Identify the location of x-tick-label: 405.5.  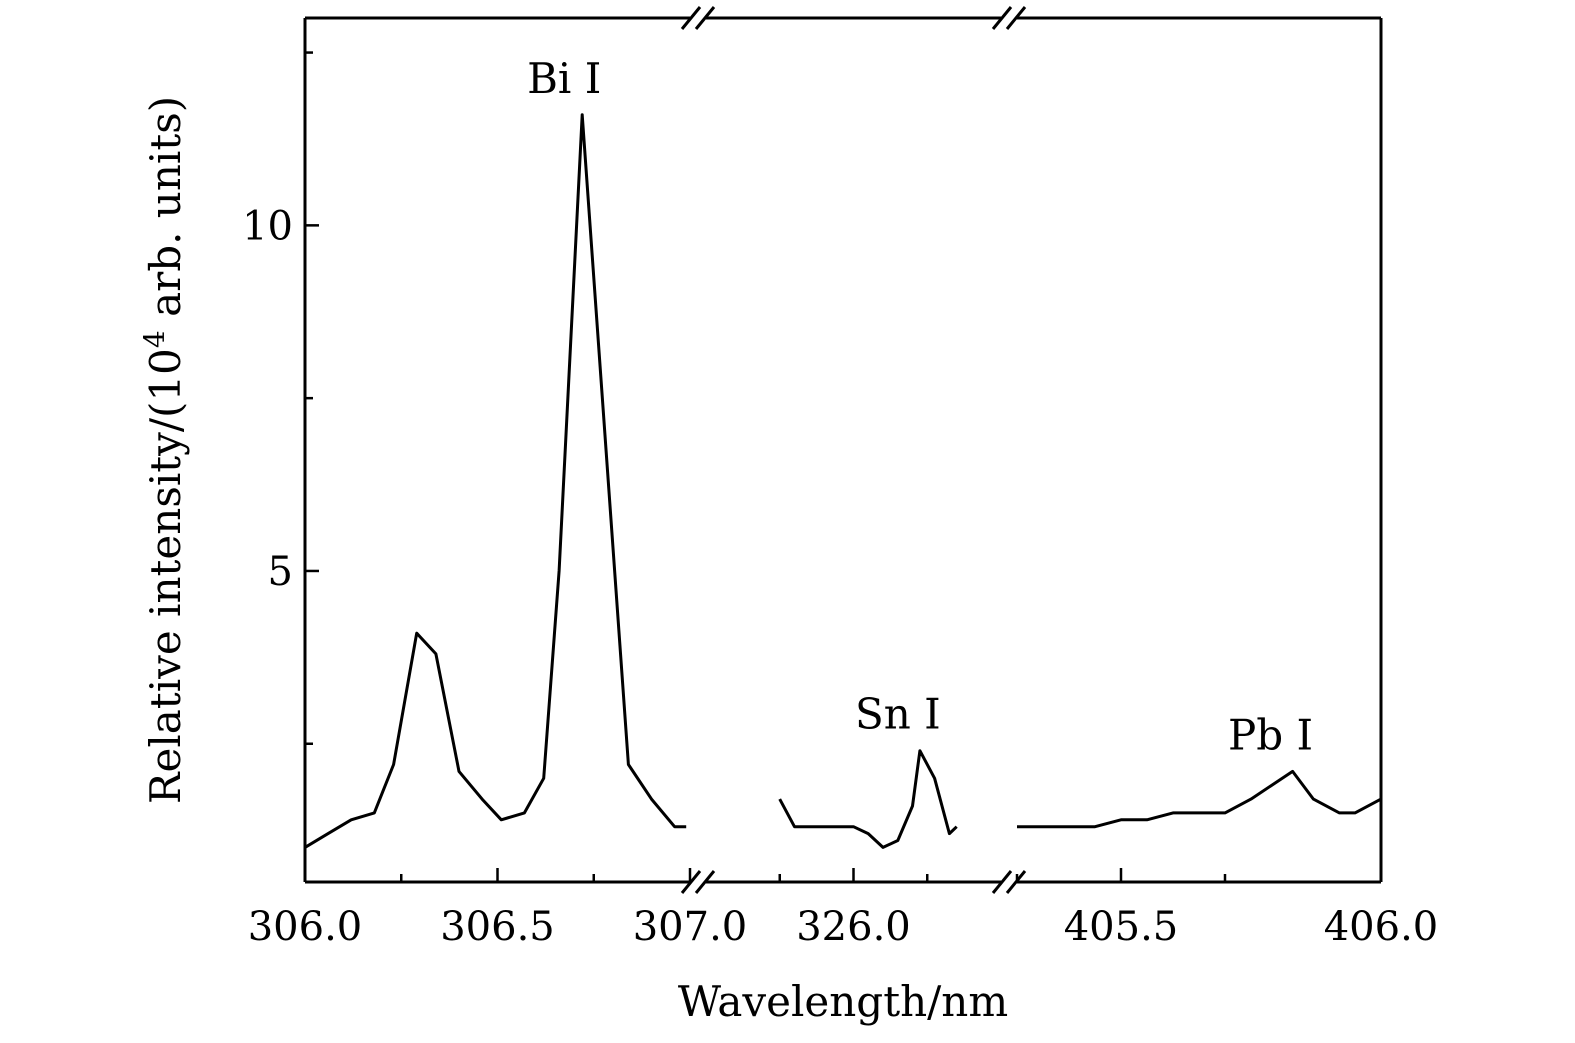
(1121, 927).